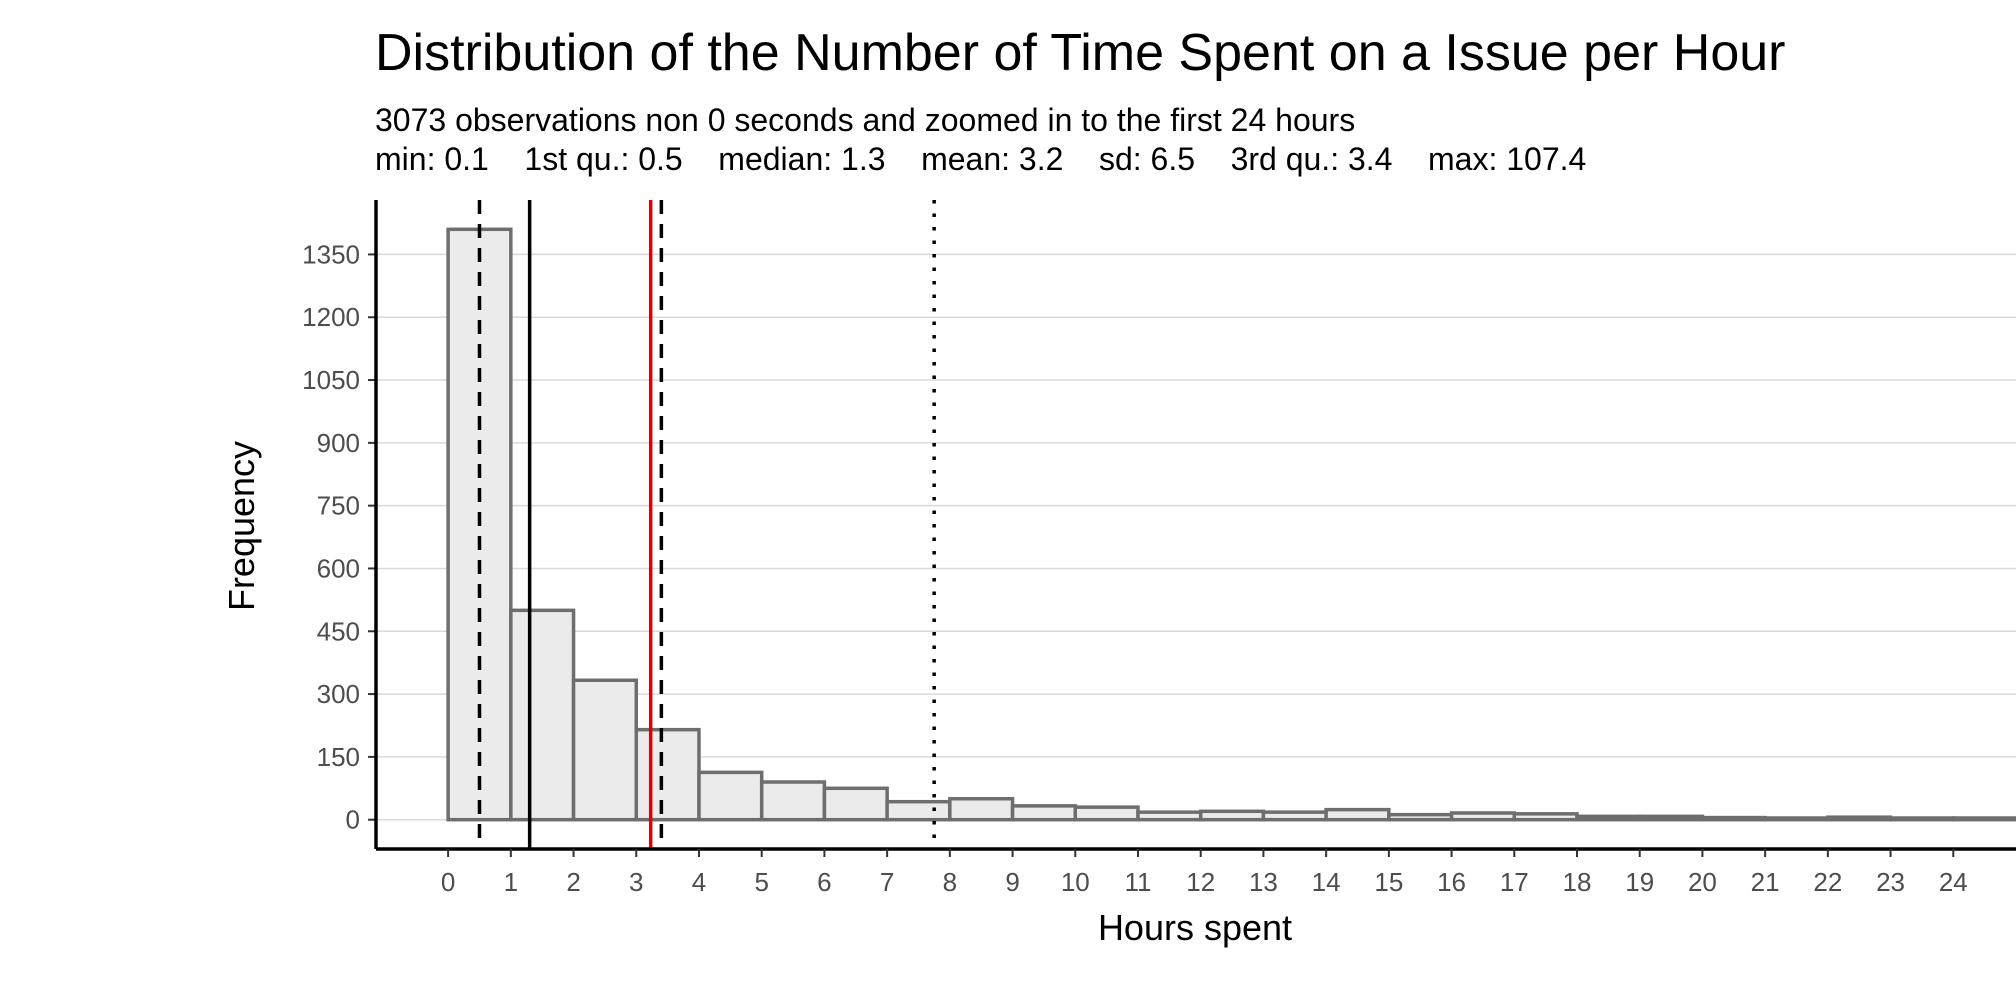  Describe the element at coordinates (1012, 882) in the screenshot. I see `x-tick-label: 9` at that location.